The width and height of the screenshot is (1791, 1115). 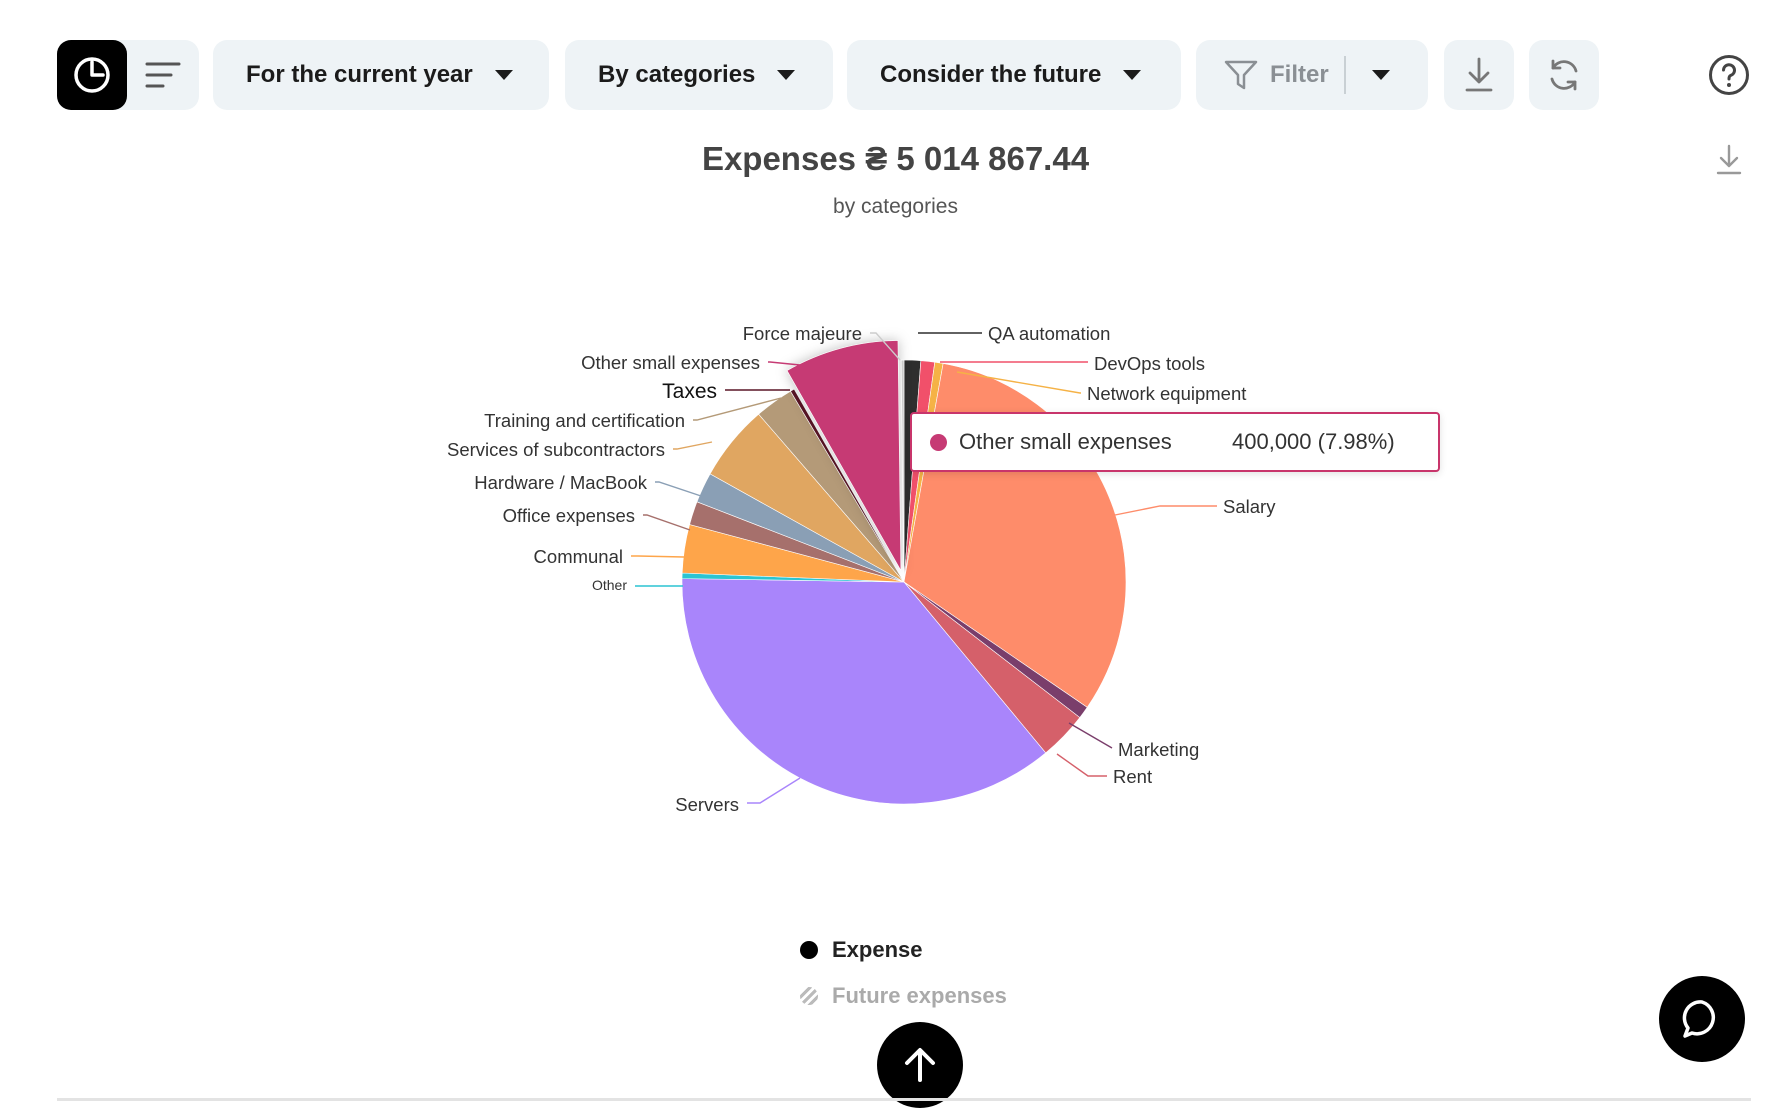 What do you see at coordinates (847, 485) in the screenshot?
I see `pie-slice-taxes` at bounding box center [847, 485].